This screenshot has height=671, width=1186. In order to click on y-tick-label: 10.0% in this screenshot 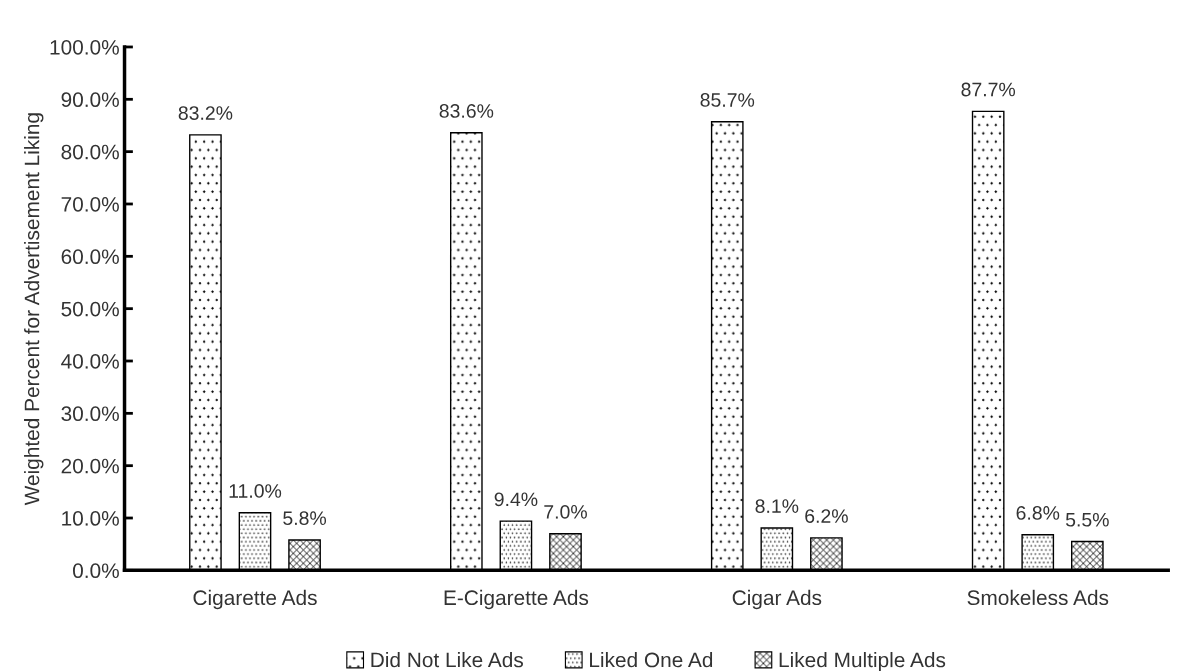, I will do `click(90, 518)`.